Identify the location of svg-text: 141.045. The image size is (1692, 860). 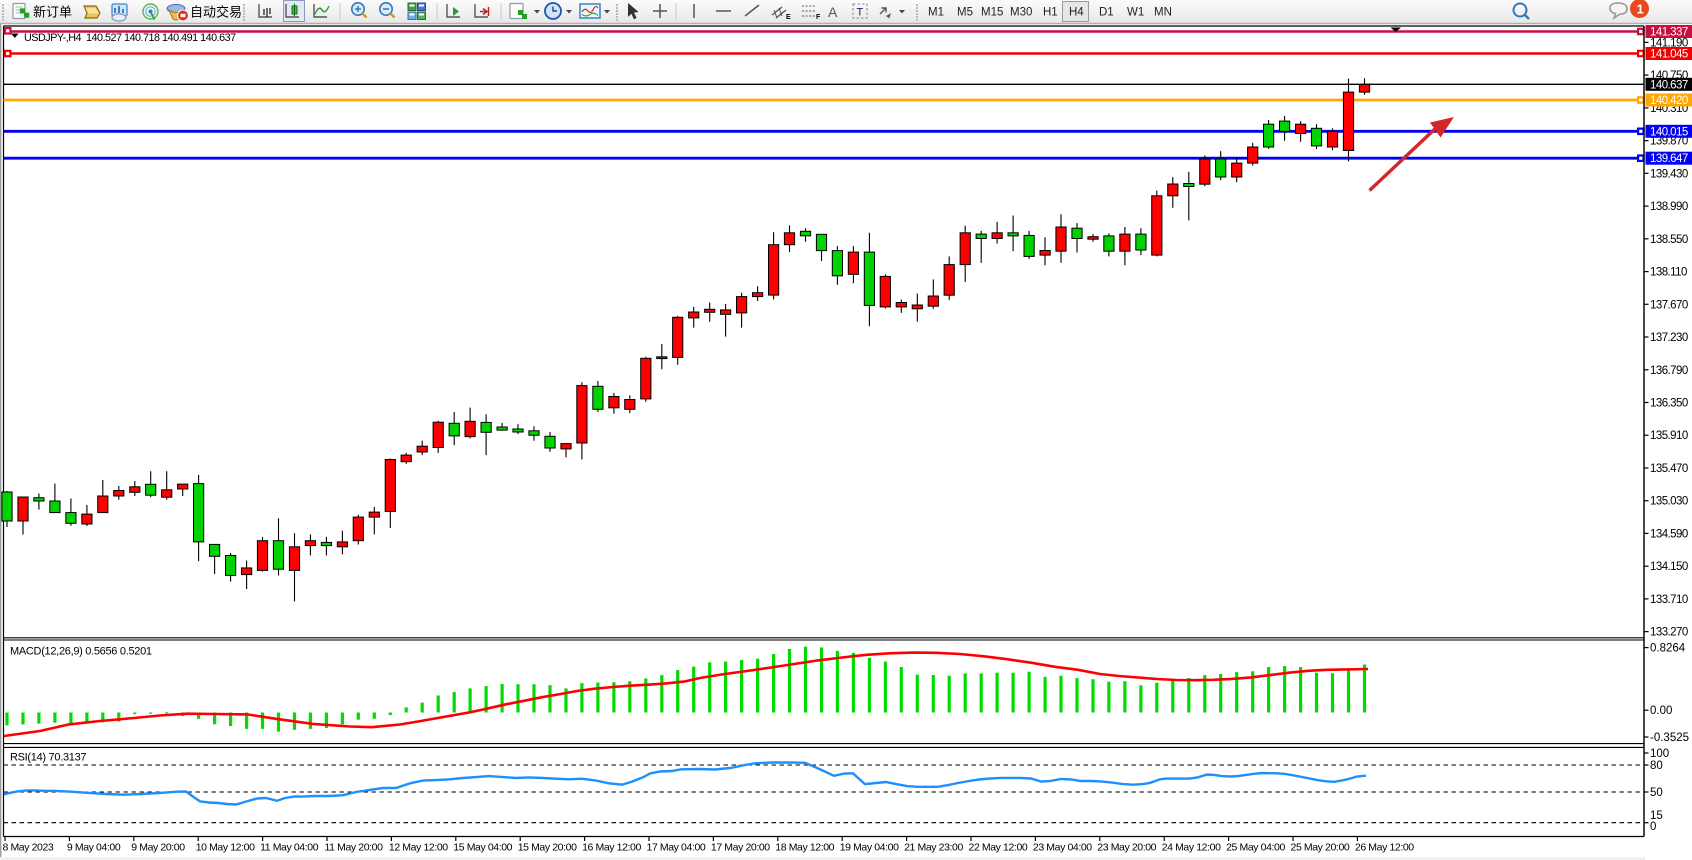
(1669, 55).